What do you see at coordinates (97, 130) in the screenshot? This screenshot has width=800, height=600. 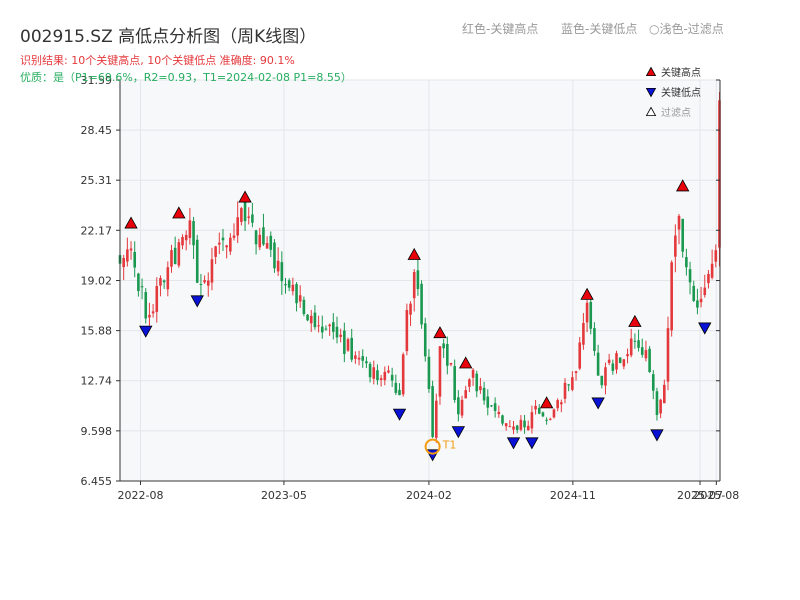 I see `y-tick-label: 28.45` at bounding box center [97, 130].